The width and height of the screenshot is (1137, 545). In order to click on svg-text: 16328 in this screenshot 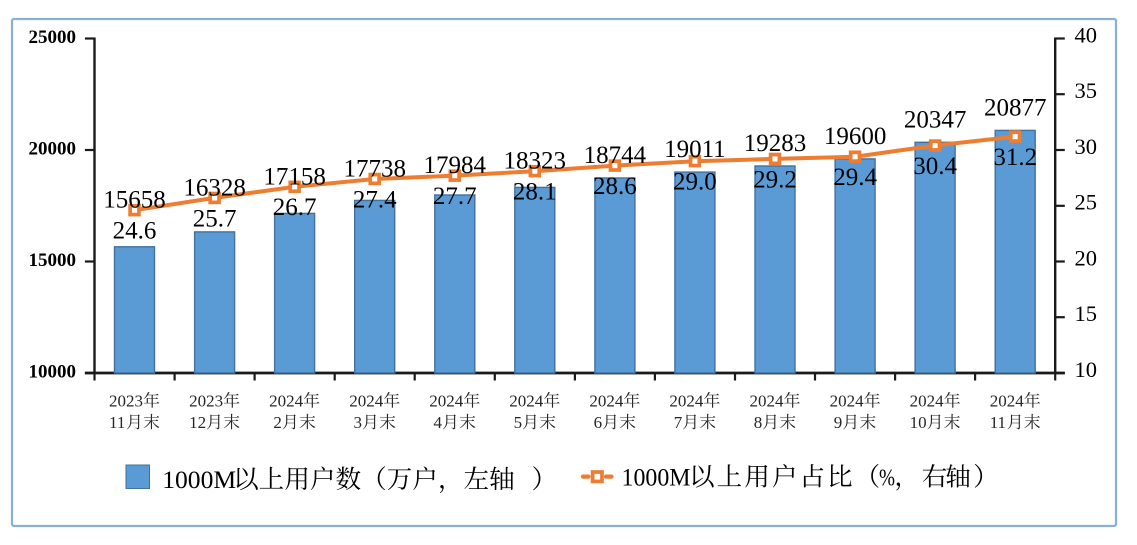, I will do `click(214, 187)`.